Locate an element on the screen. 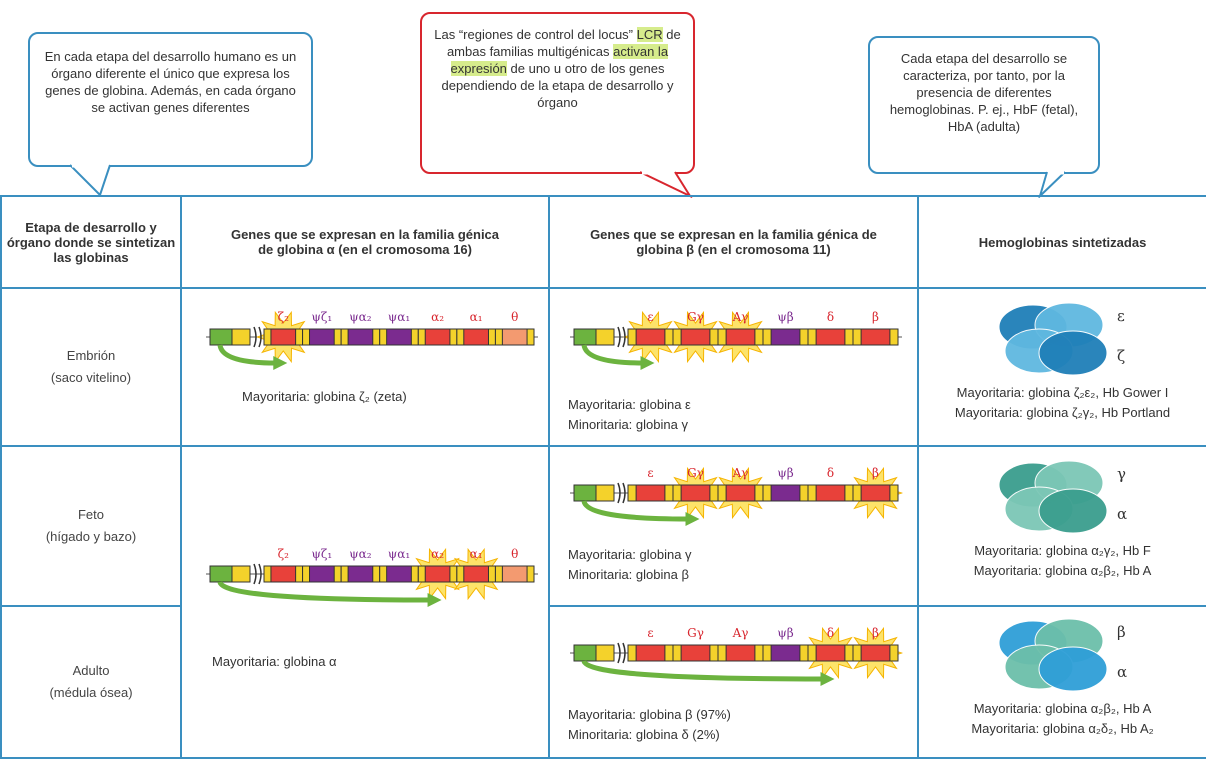 Image resolution: width=1206 pixels, height=759 pixels. hemoglobin: Mayoritaria: globina α₂γ₂, Hb F is located at coordinates (1062, 550).